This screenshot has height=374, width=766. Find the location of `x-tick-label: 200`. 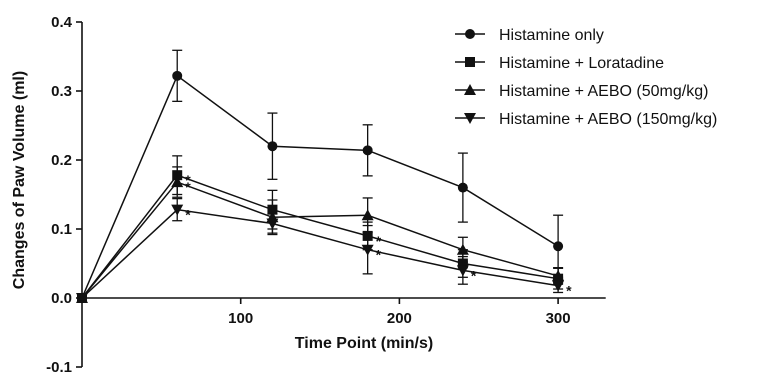

x-tick-label: 200 is located at coordinates (399, 318).